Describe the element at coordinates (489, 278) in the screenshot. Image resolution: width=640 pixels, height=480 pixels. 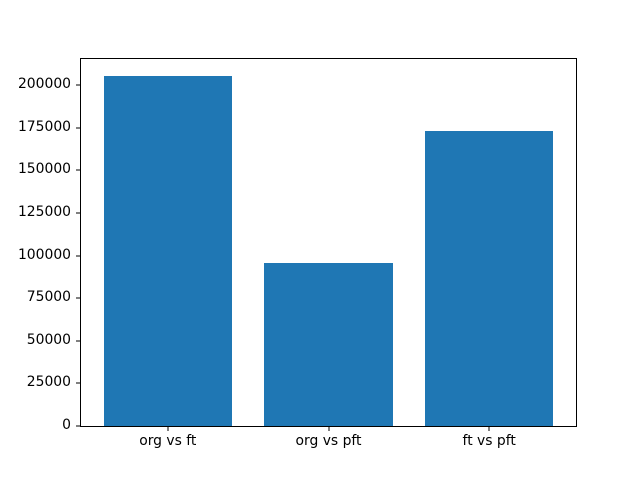
I see `bar-ft-vs-pft` at that location.